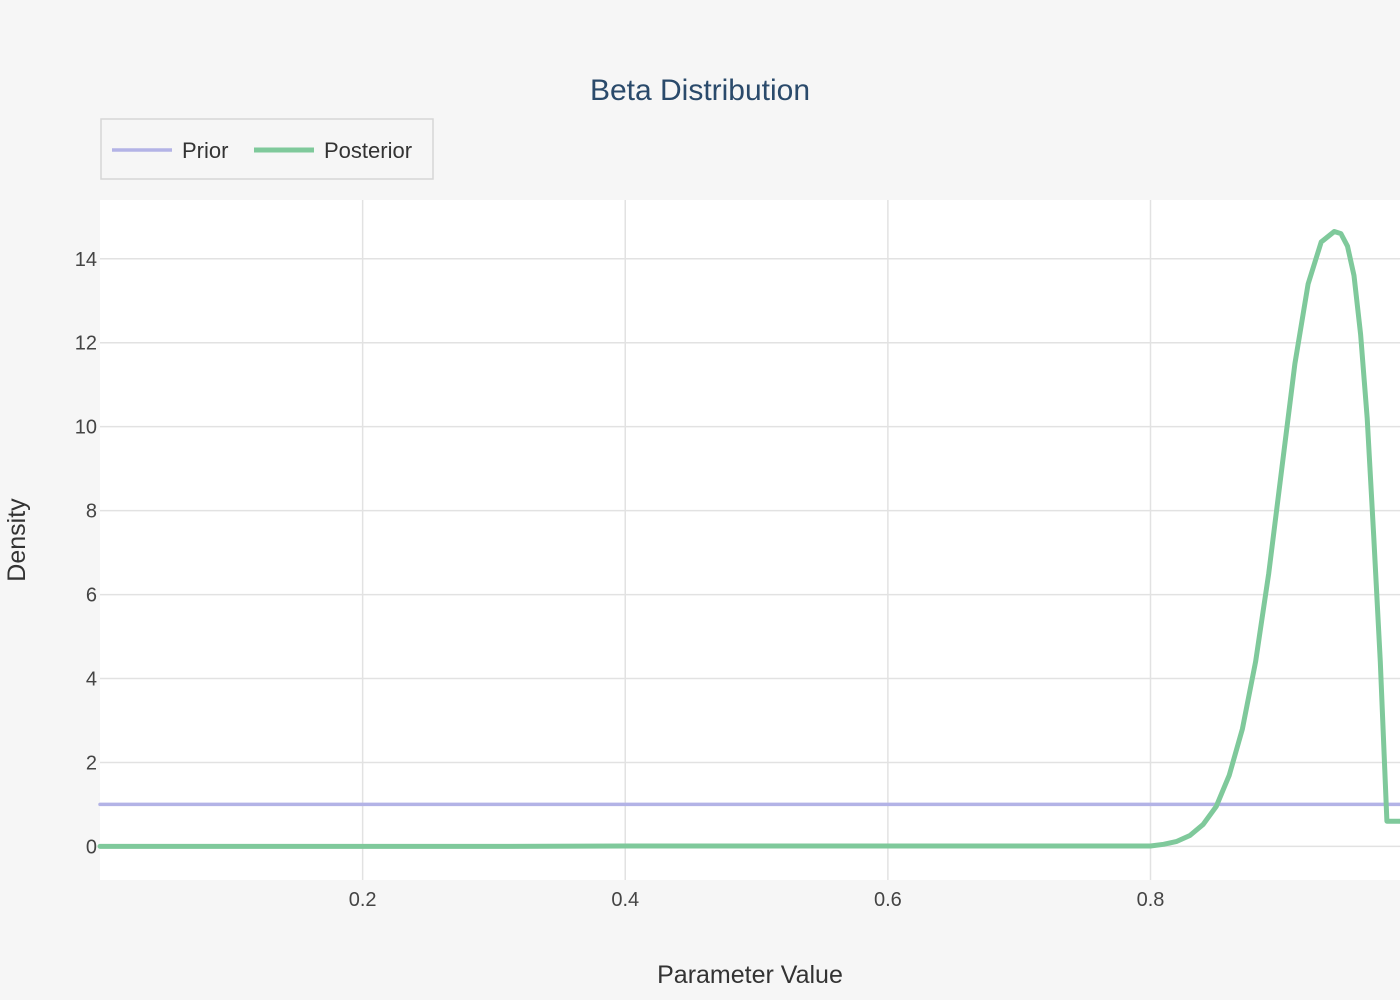 This screenshot has width=1400, height=1000. Describe the element at coordinates (363, 900) in the screenshot. I see `x-tick-label: 0.2` at that location.